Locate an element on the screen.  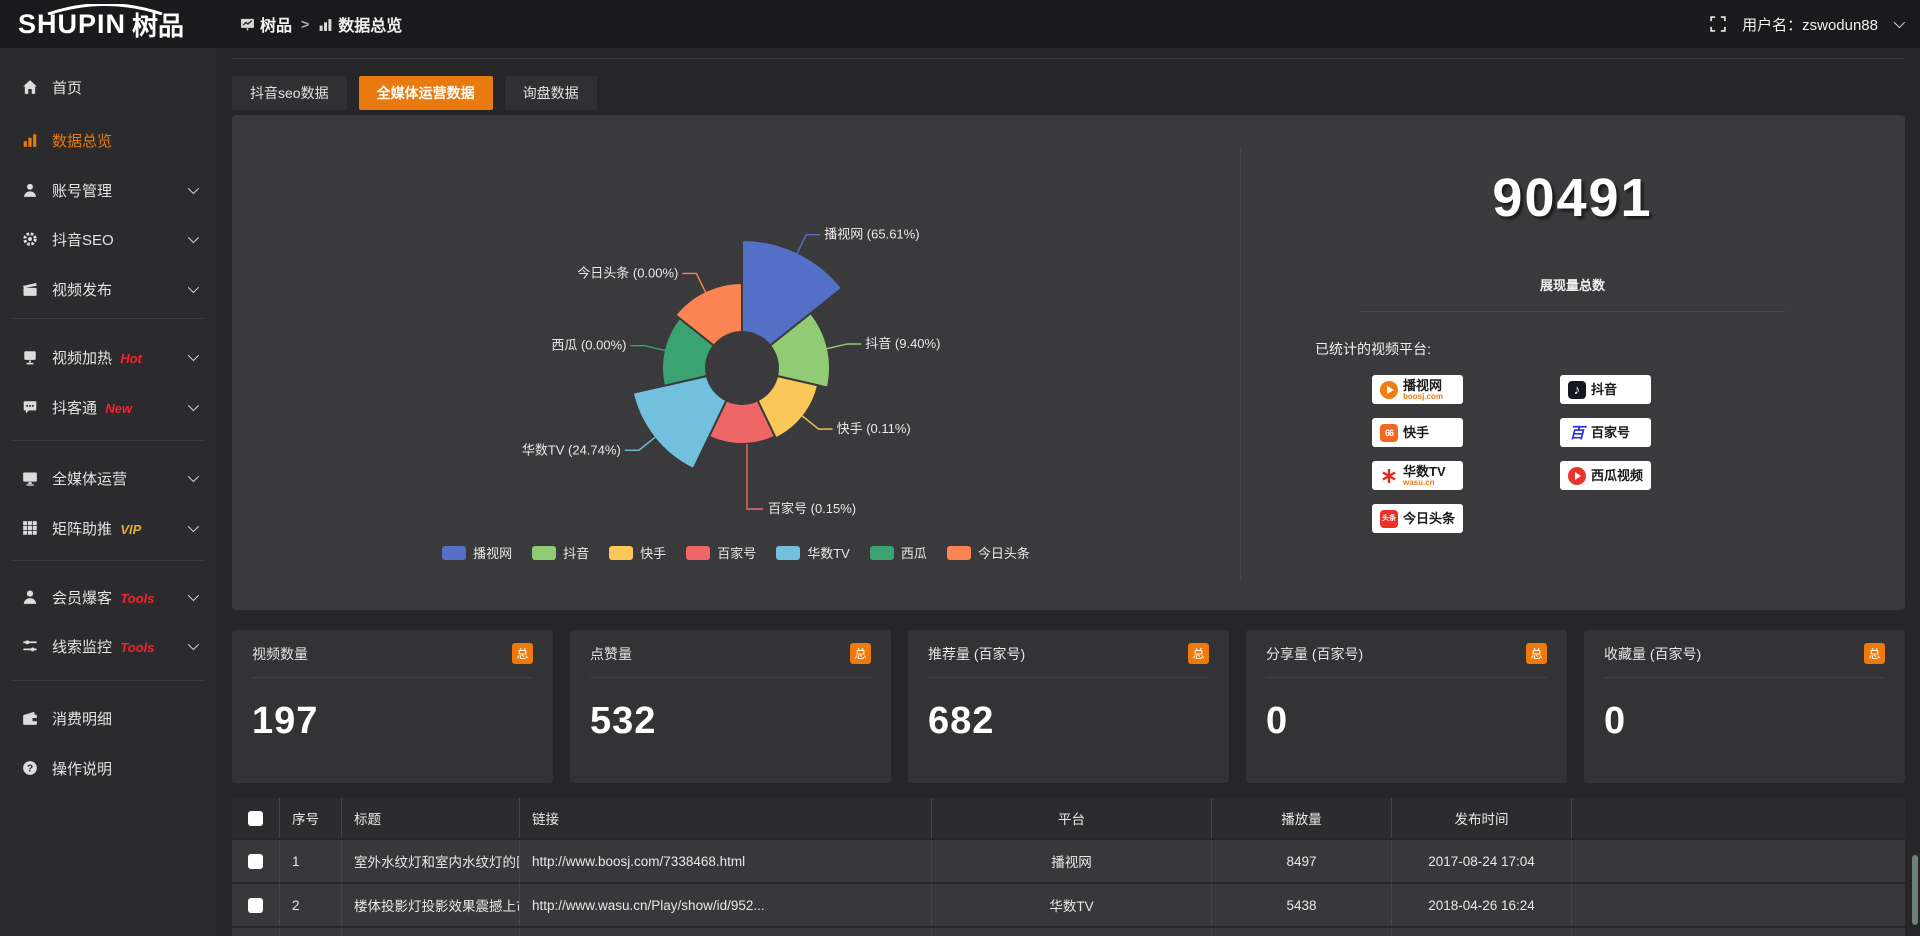
sidebar-item-label: 抖音SEO is located at coordinates (83, 240).